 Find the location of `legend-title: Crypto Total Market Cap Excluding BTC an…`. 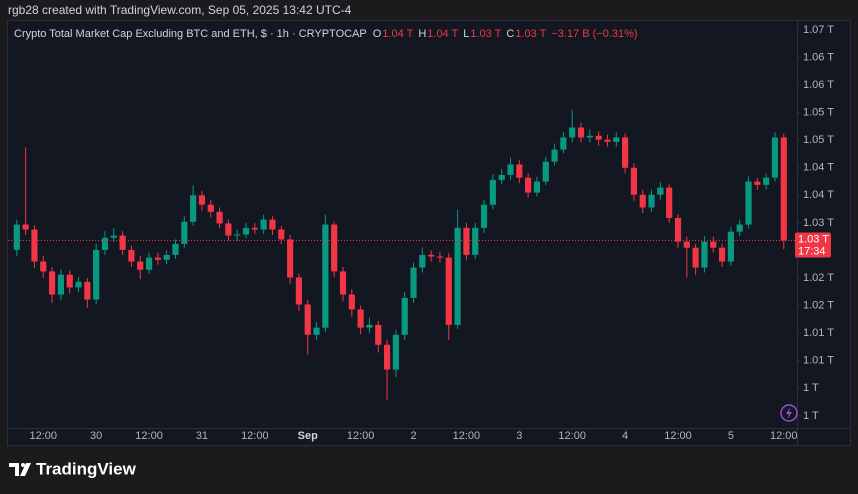

legend-title: Crypto Total Market Cap Excluding BTC an… is located at coordinates (190, 34).